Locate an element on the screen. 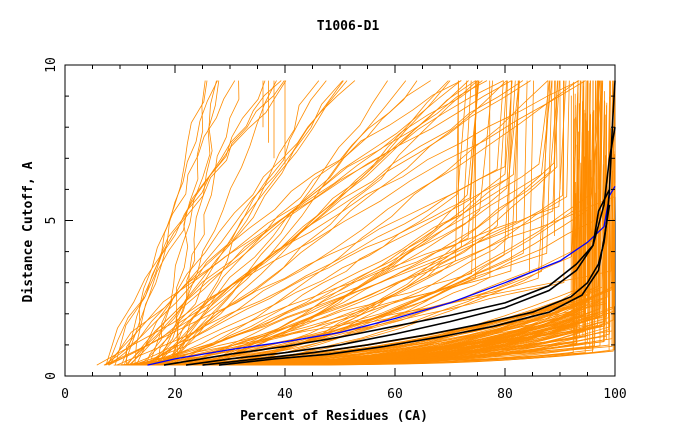 This screenshot has width=680, height=440. y-tick-label: 5 is located at coordinates (51, 221).